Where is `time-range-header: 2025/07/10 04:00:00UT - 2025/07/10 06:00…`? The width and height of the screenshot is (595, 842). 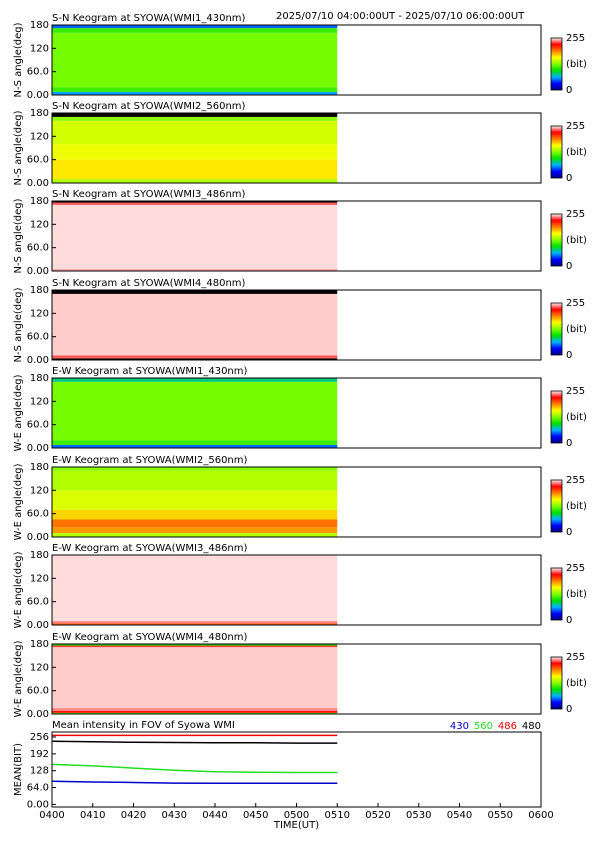
time-range-header: 2025/07/10 04:00:00UT - 2025/07/10 06:00… is located at coordinates (400, 16).